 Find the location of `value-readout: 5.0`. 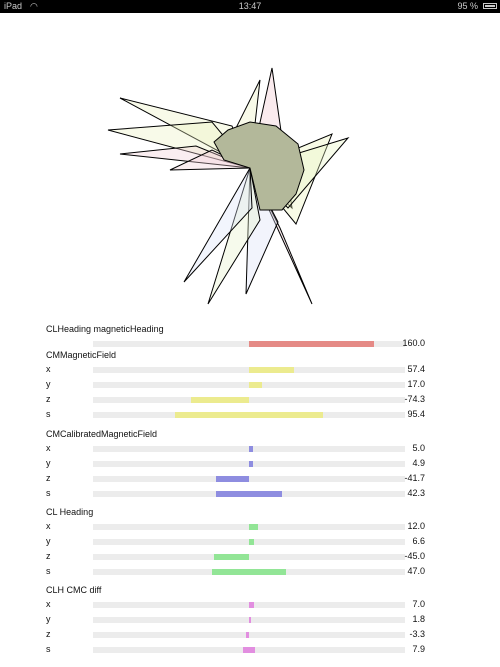

value-readout: 5.0 is located at coordinates (418, 448).